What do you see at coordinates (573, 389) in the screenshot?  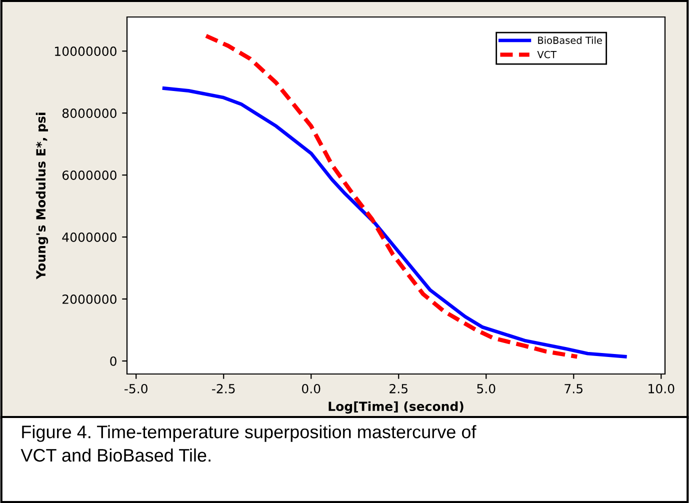 I see `x-tick-label: 7.5` at bounding box center [573, 389].